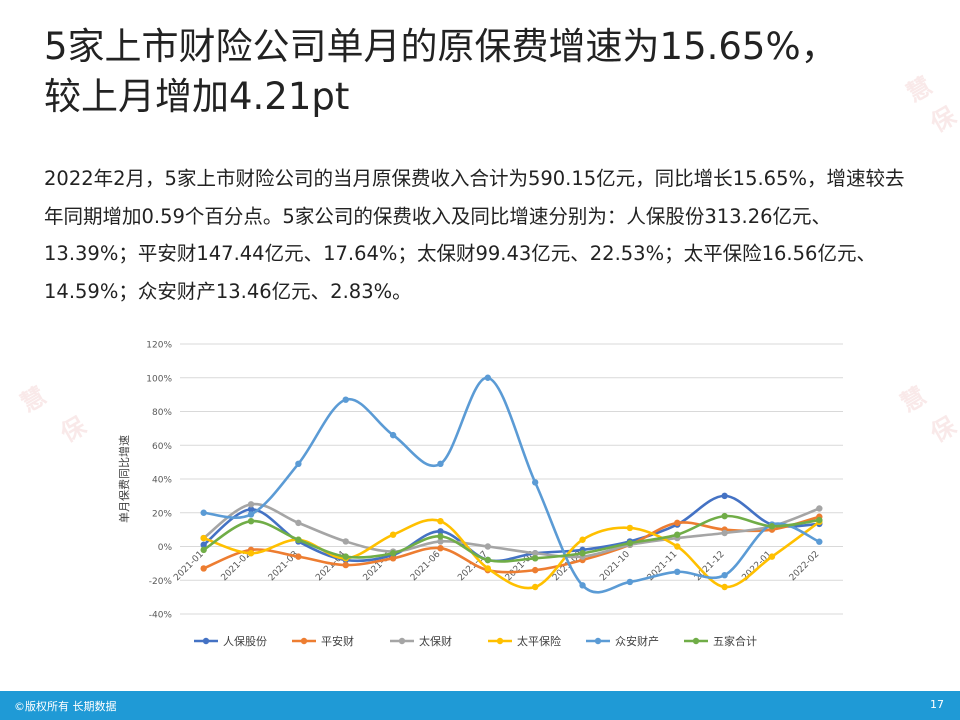 The height and width of the screenshot is (720, 960). I want to click on y-axis-title: 单月保费同比增速, so click(124, 479).